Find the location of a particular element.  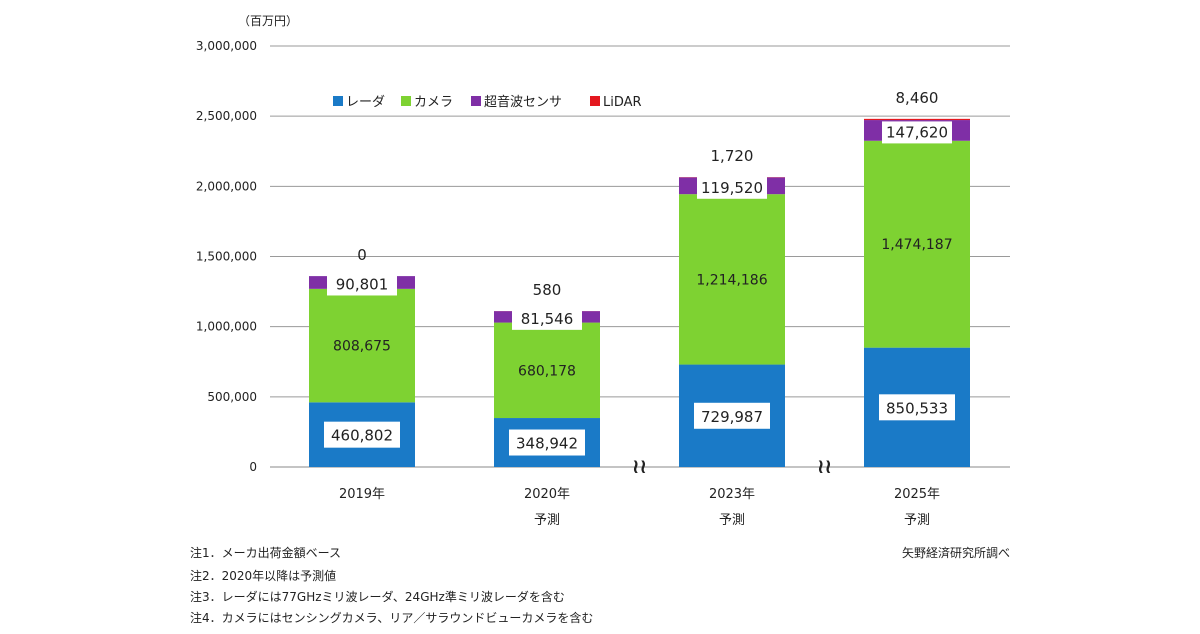

note-1: 注1．メーカ出荷金額ベース is located at coordinates (265, 552).